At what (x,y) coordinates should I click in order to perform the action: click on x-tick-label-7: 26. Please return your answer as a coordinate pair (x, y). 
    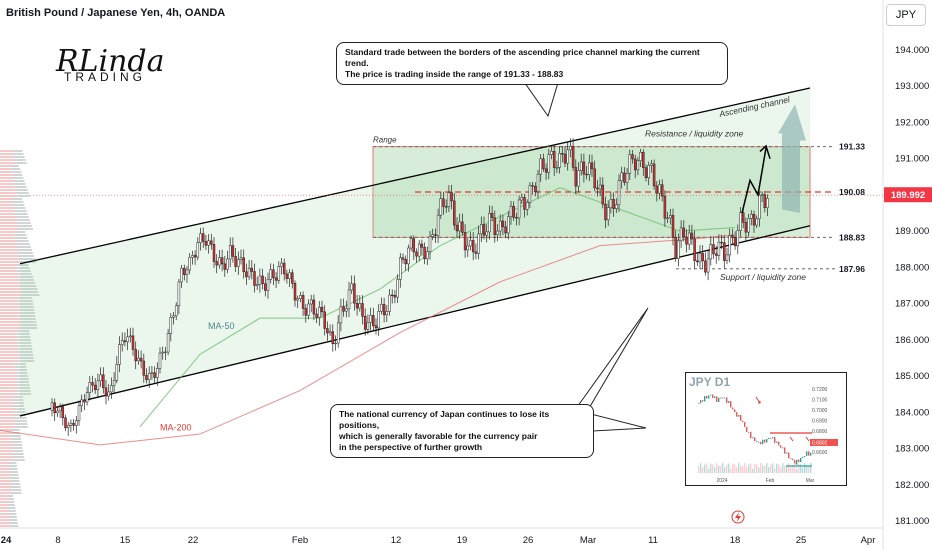
    Looking at the image, I should click on (528, 540).